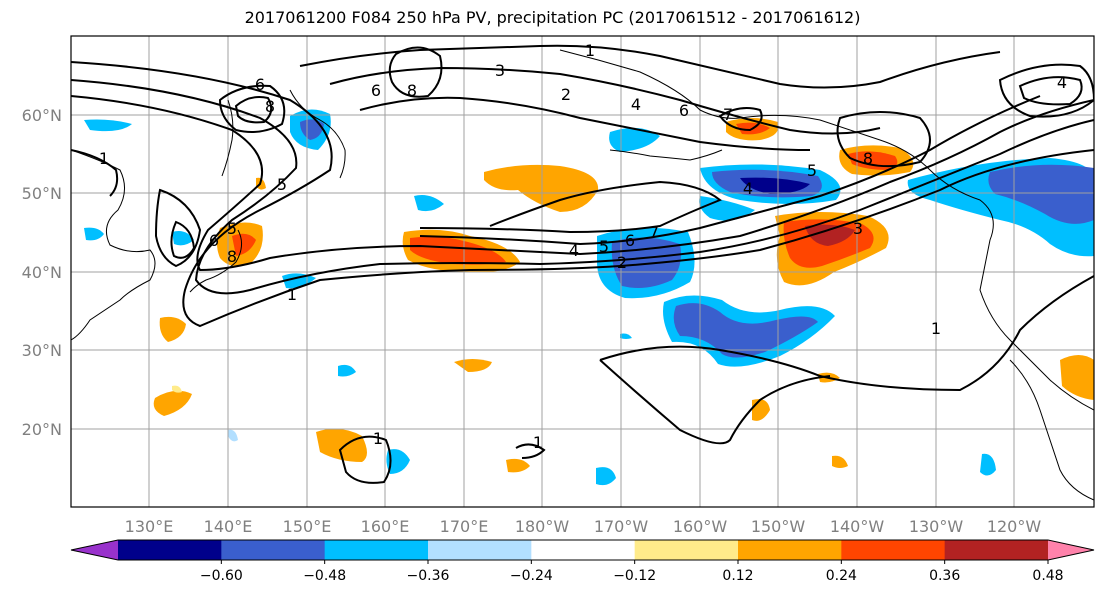 The width and height of the screenshot is (1105, 601). What do you see at coordinates (944, 576) in the screenshot?
I see `colorbar-tick-label: 0.36` at bounding box center [944, 576].